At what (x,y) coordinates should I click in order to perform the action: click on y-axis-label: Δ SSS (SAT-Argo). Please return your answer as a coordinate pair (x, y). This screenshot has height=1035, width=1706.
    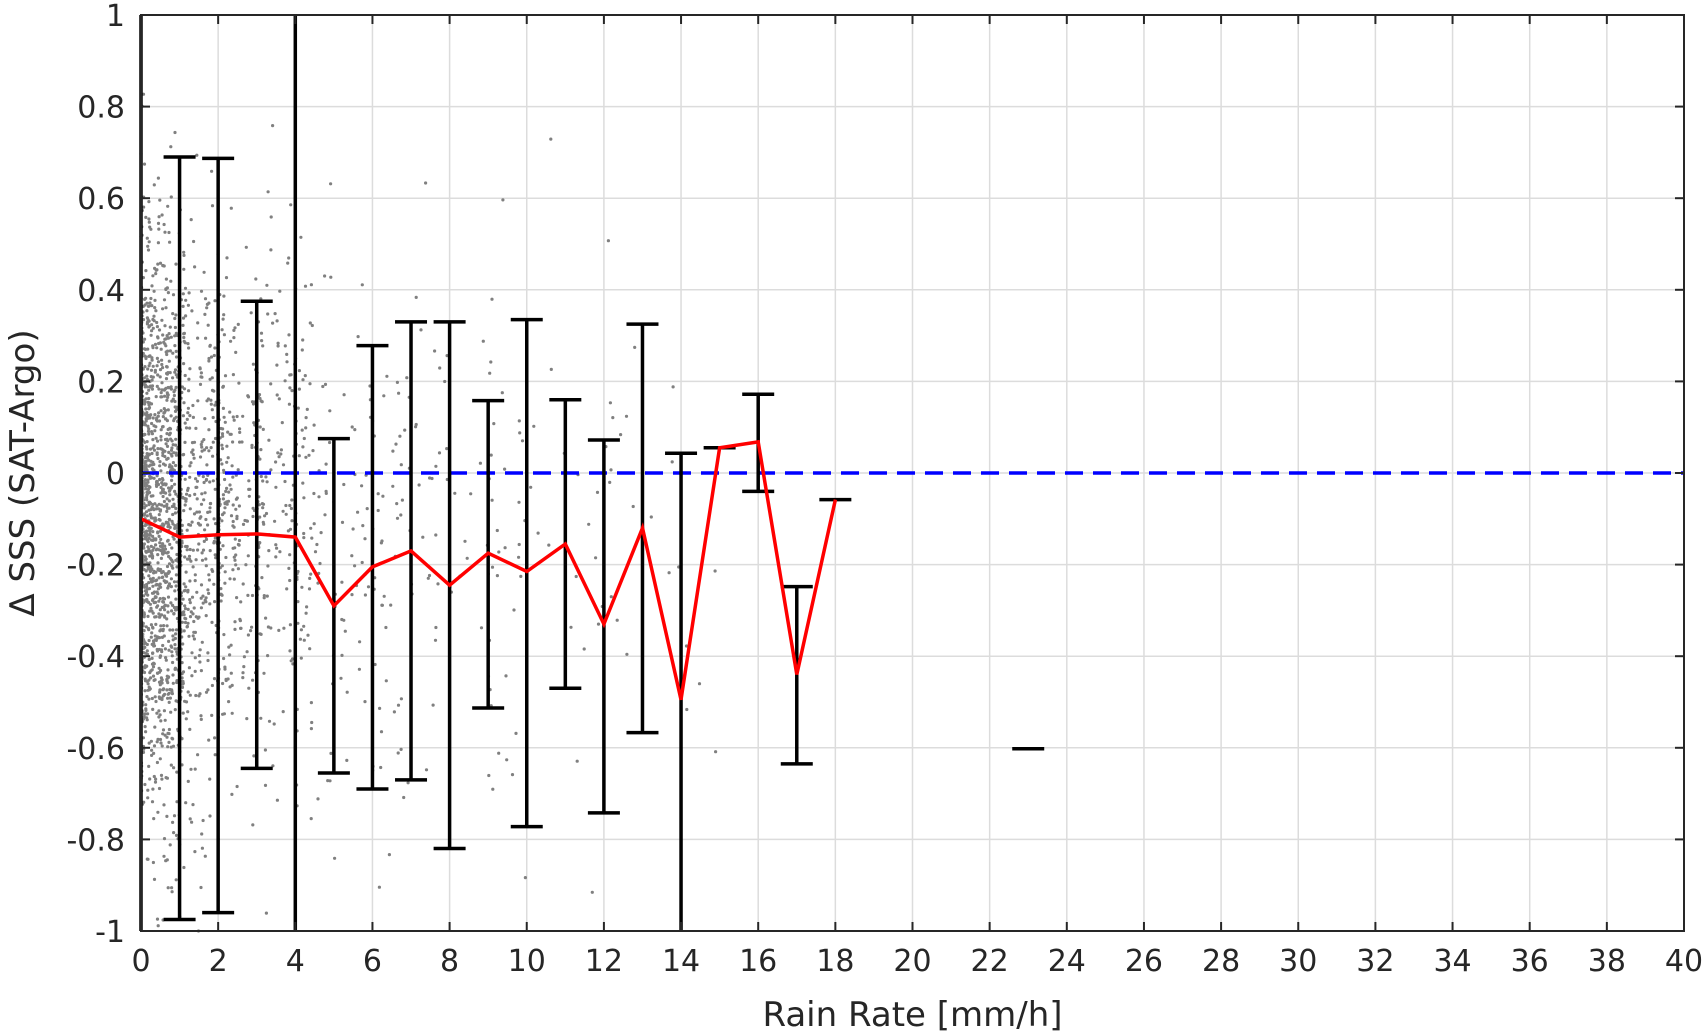
    Looking at the image, I should click on (23, 472).